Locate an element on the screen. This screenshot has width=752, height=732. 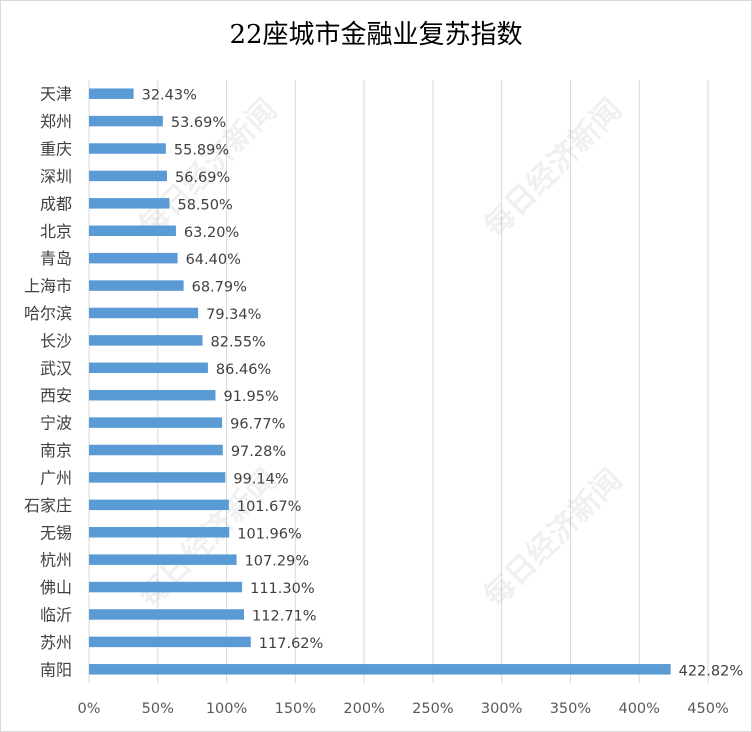
category-label-6: 青岛 is located at coordinates (56, 258).